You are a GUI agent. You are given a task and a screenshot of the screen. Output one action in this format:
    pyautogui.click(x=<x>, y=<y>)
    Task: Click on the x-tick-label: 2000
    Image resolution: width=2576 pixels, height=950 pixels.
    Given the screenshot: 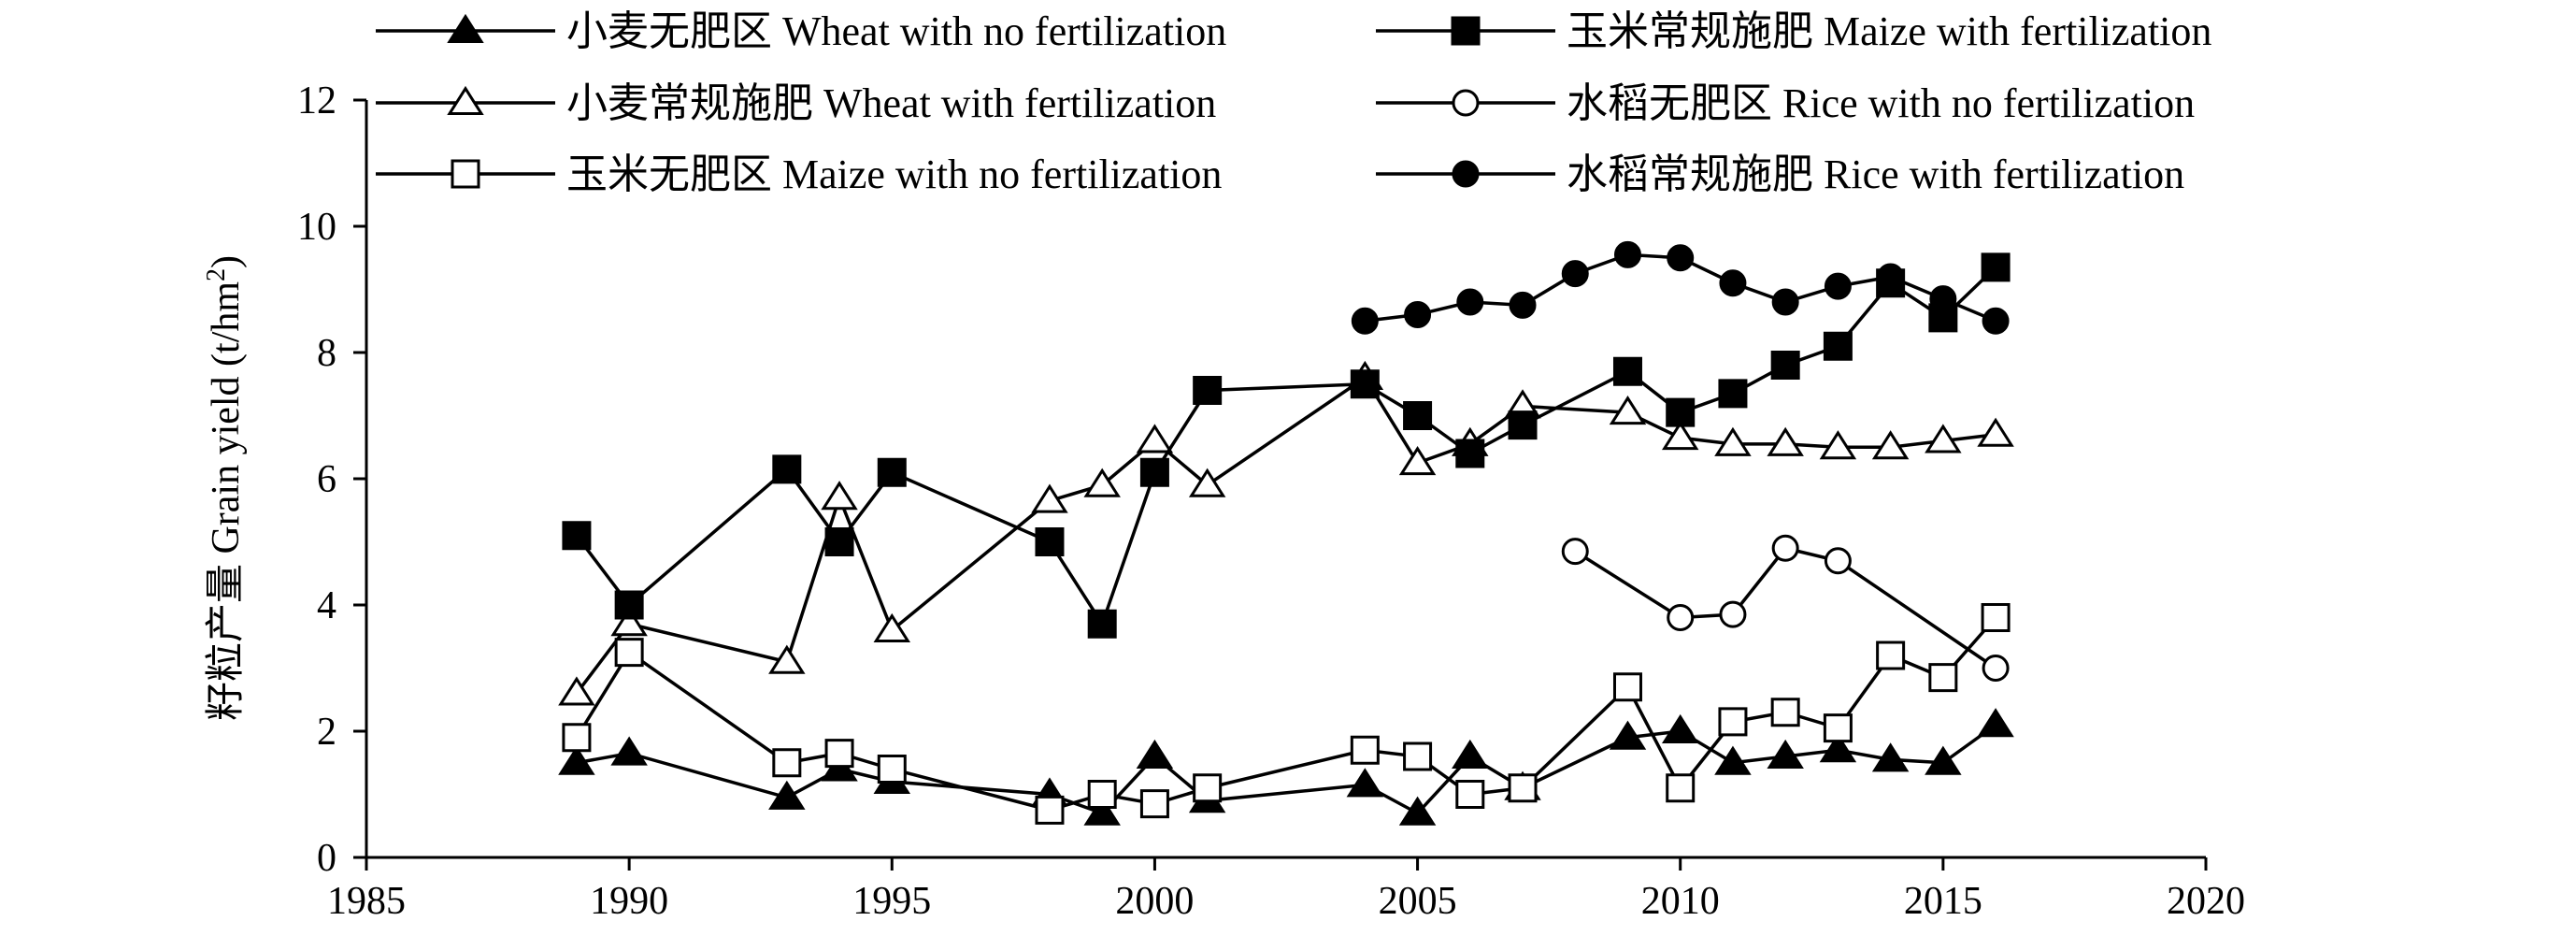 What is the action you would take?
    pyautogui.click(x=1154, y=902)
    